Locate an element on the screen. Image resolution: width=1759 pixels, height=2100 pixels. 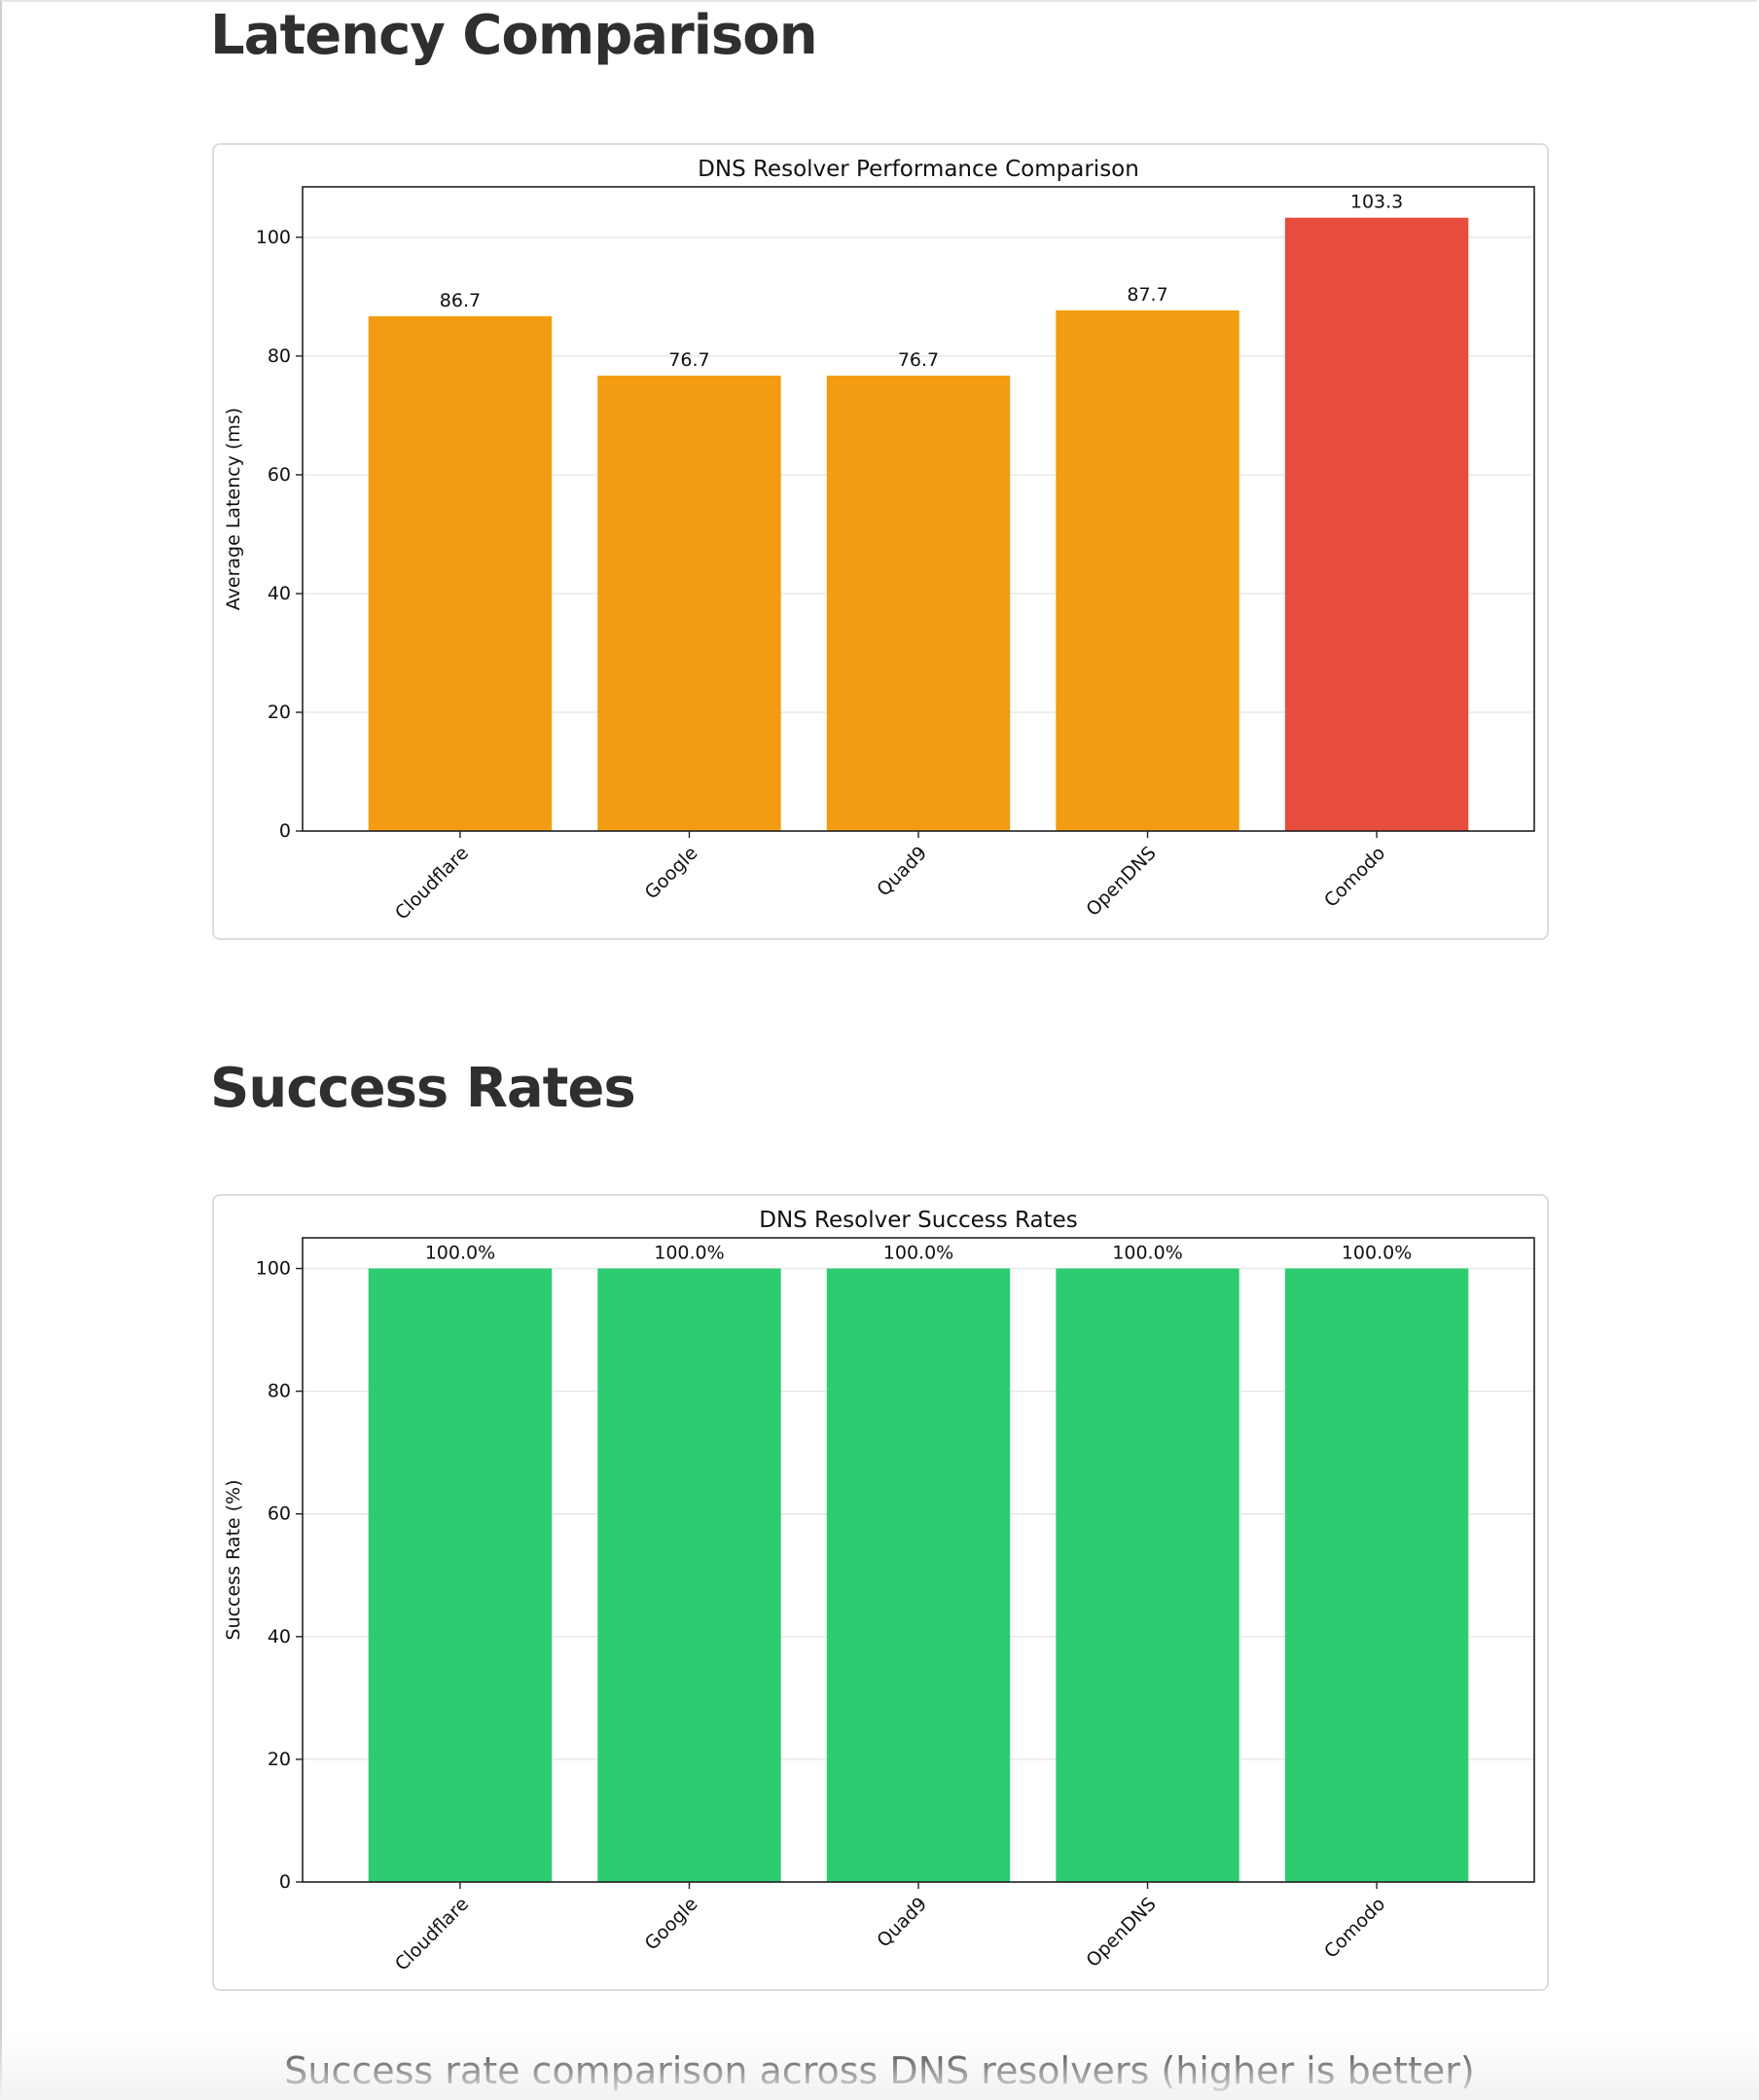
y-axis-label: Success Rate (%) is located at coordinates (233, 1559).